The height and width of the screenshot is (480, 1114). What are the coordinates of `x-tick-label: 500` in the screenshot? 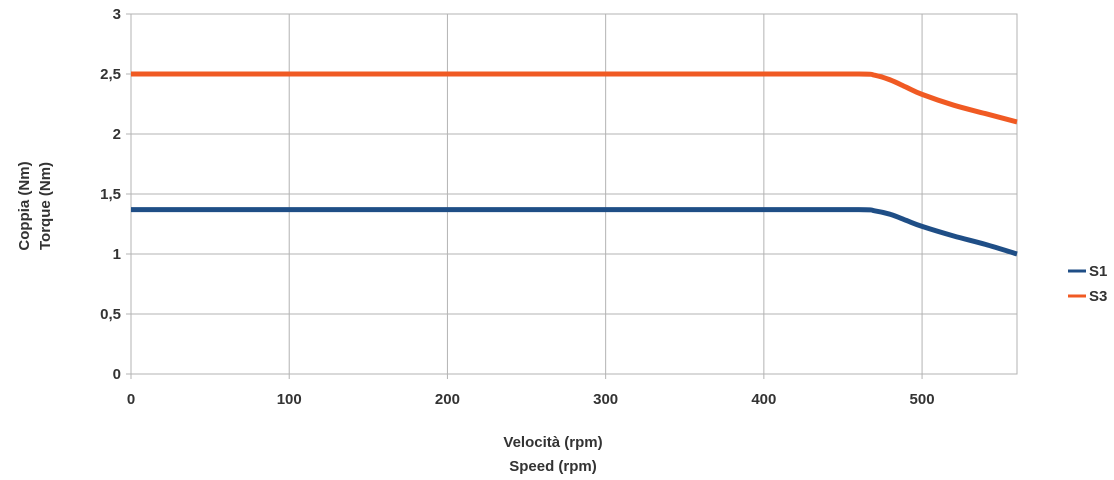 It's located at (922, 399).